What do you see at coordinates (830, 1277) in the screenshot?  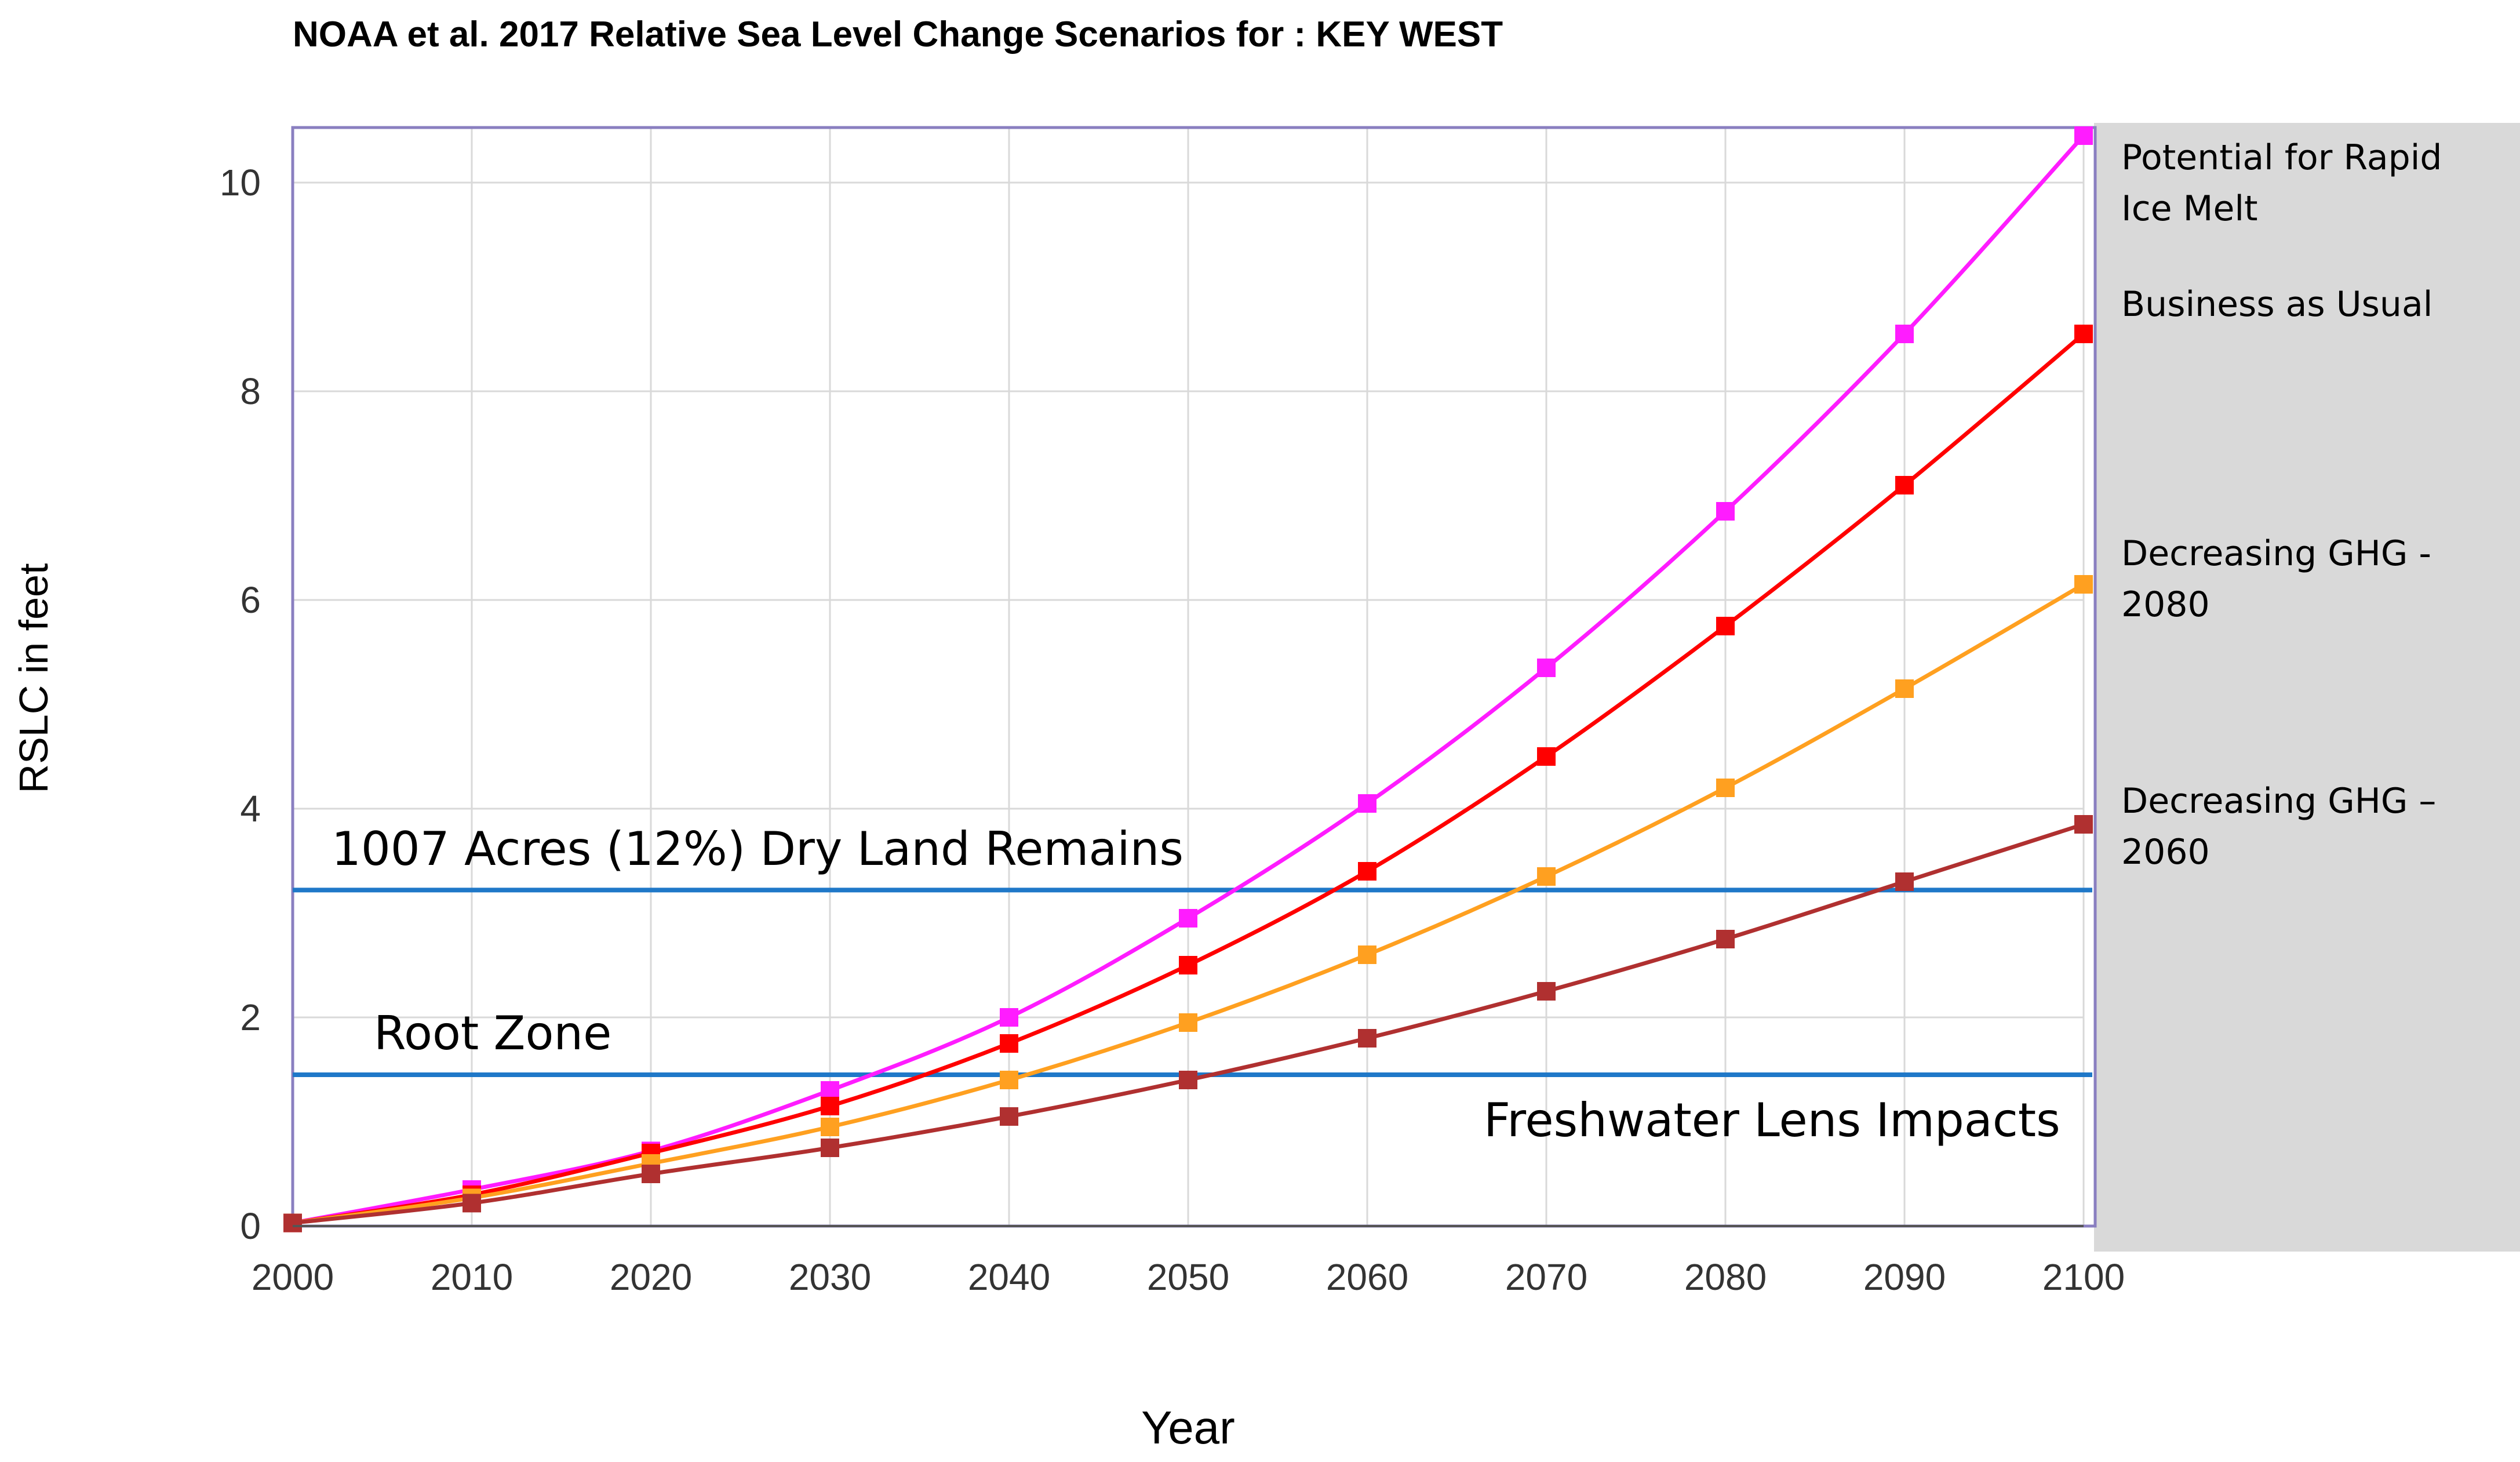 I see `x-tick-label-2030: 2030` at bounding box center [830, 1277].